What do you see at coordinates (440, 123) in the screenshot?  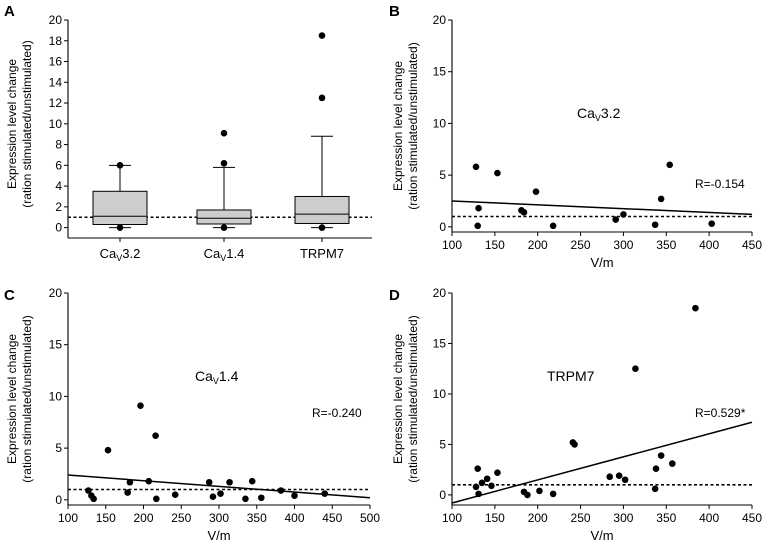 I see `panel-b-y-tick-label: 10` at bounding box center [440, 123].